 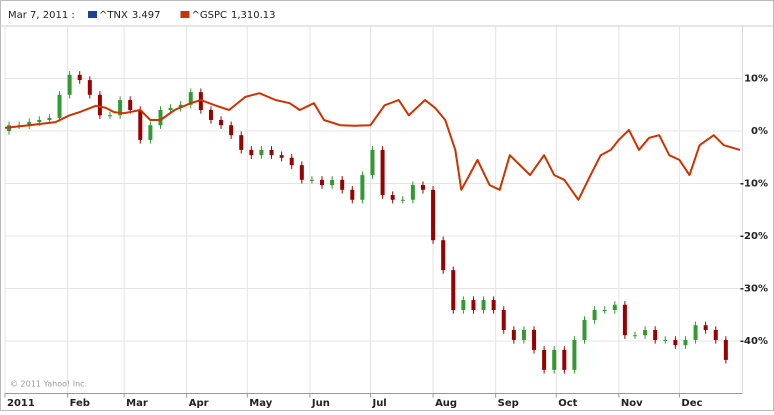 I want to click on x-tick-label: May, so click(x=260, y=403).